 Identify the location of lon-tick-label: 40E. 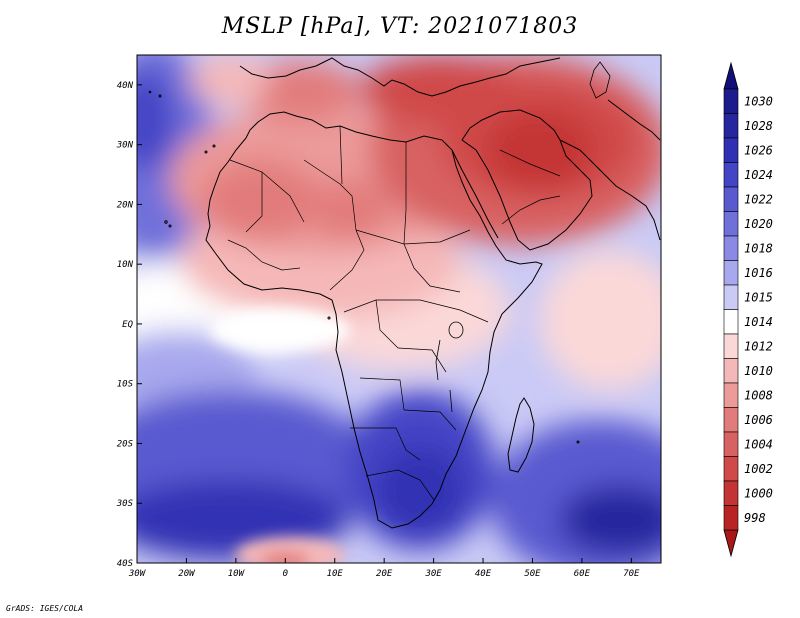
(483, 574).